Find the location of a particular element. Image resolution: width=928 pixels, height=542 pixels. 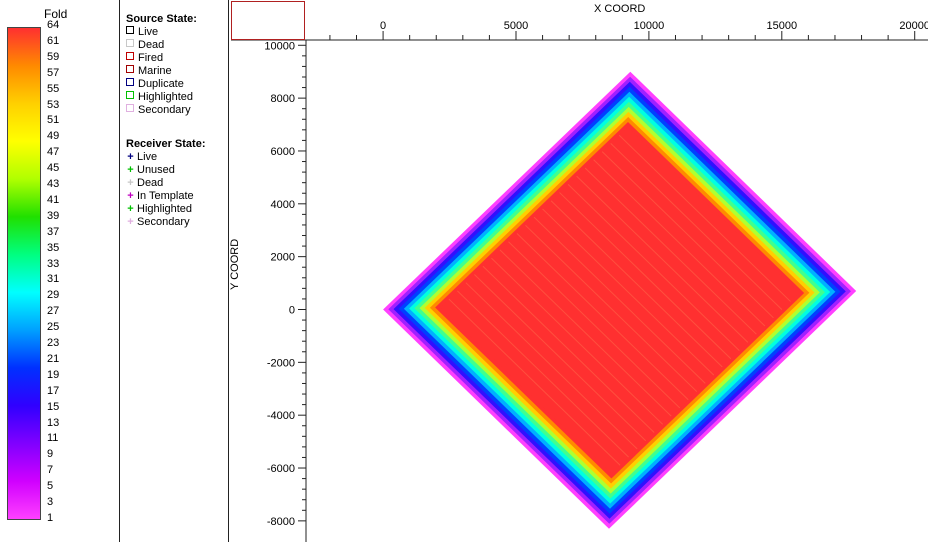

x-axis-title: X COORD is located at coordinates (620, 9).